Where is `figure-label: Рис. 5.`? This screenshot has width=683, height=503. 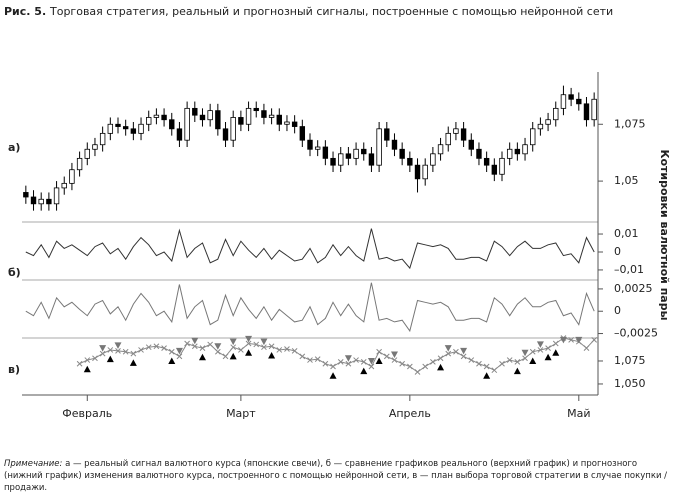
figure-label: Рис. 5. is located at coordinates (25, 11).